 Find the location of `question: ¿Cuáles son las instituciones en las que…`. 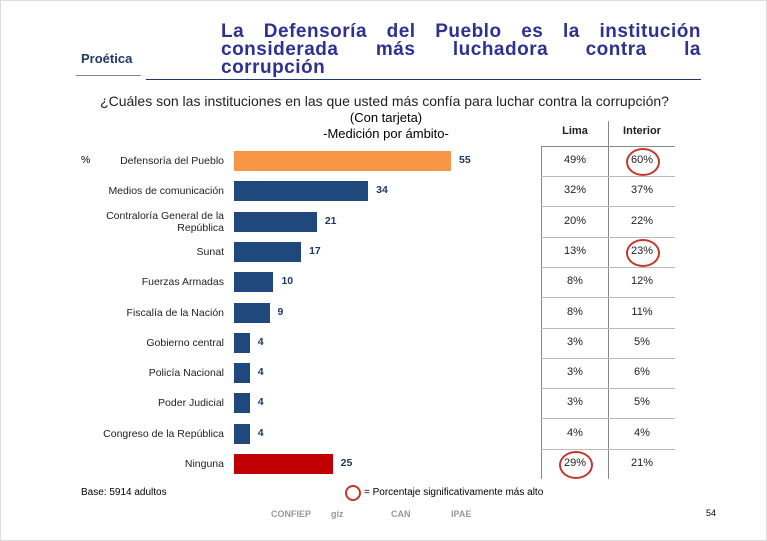

question: ¿Cuáles son las instituciones en las que… is located at coordinates (384, 101).